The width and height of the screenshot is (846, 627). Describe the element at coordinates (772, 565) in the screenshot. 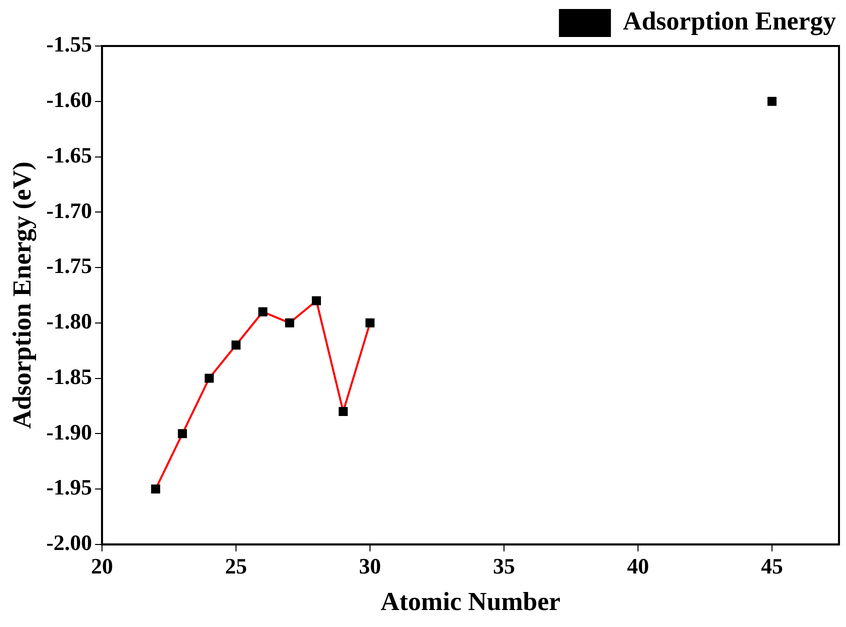

I see `x-tick-label: 45` at that location.